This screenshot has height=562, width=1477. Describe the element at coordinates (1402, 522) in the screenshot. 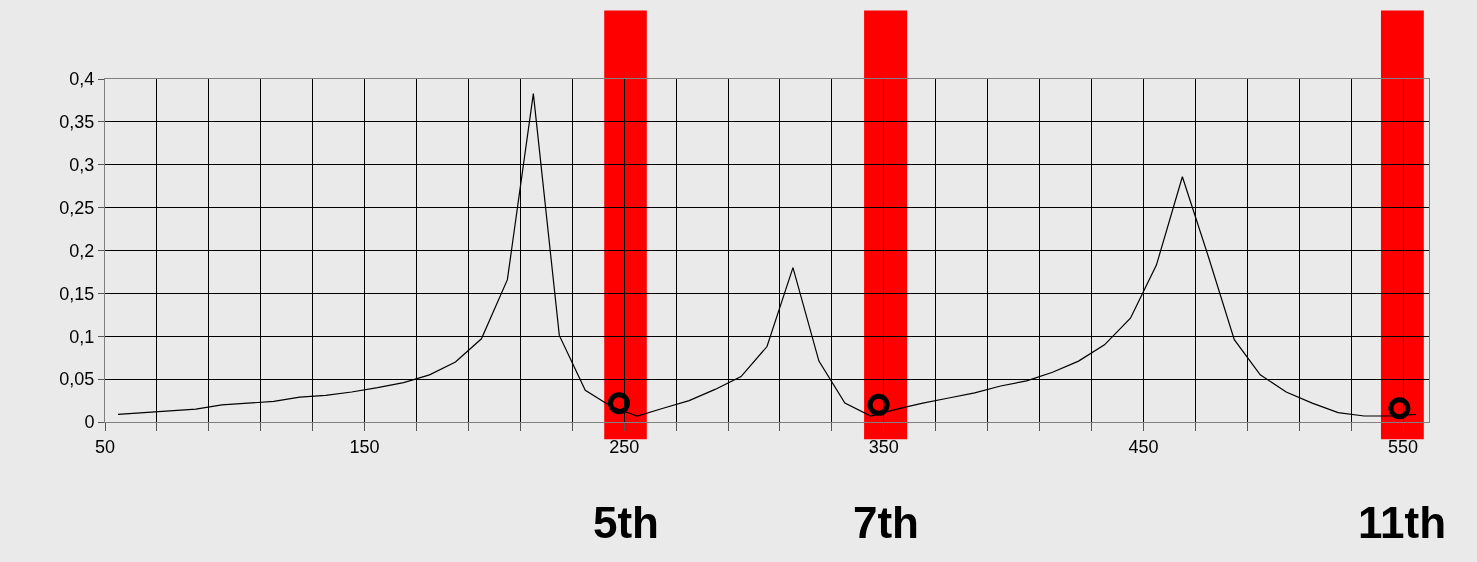

I see `band-label: 11th` at that location.